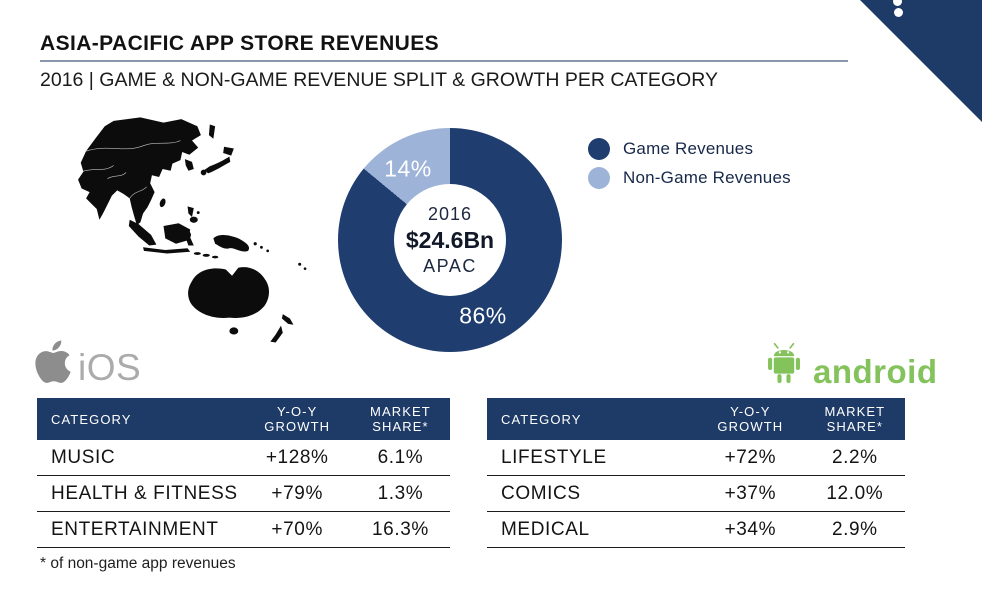  I want to click on cell-category: COMICS, so click(541, 493).